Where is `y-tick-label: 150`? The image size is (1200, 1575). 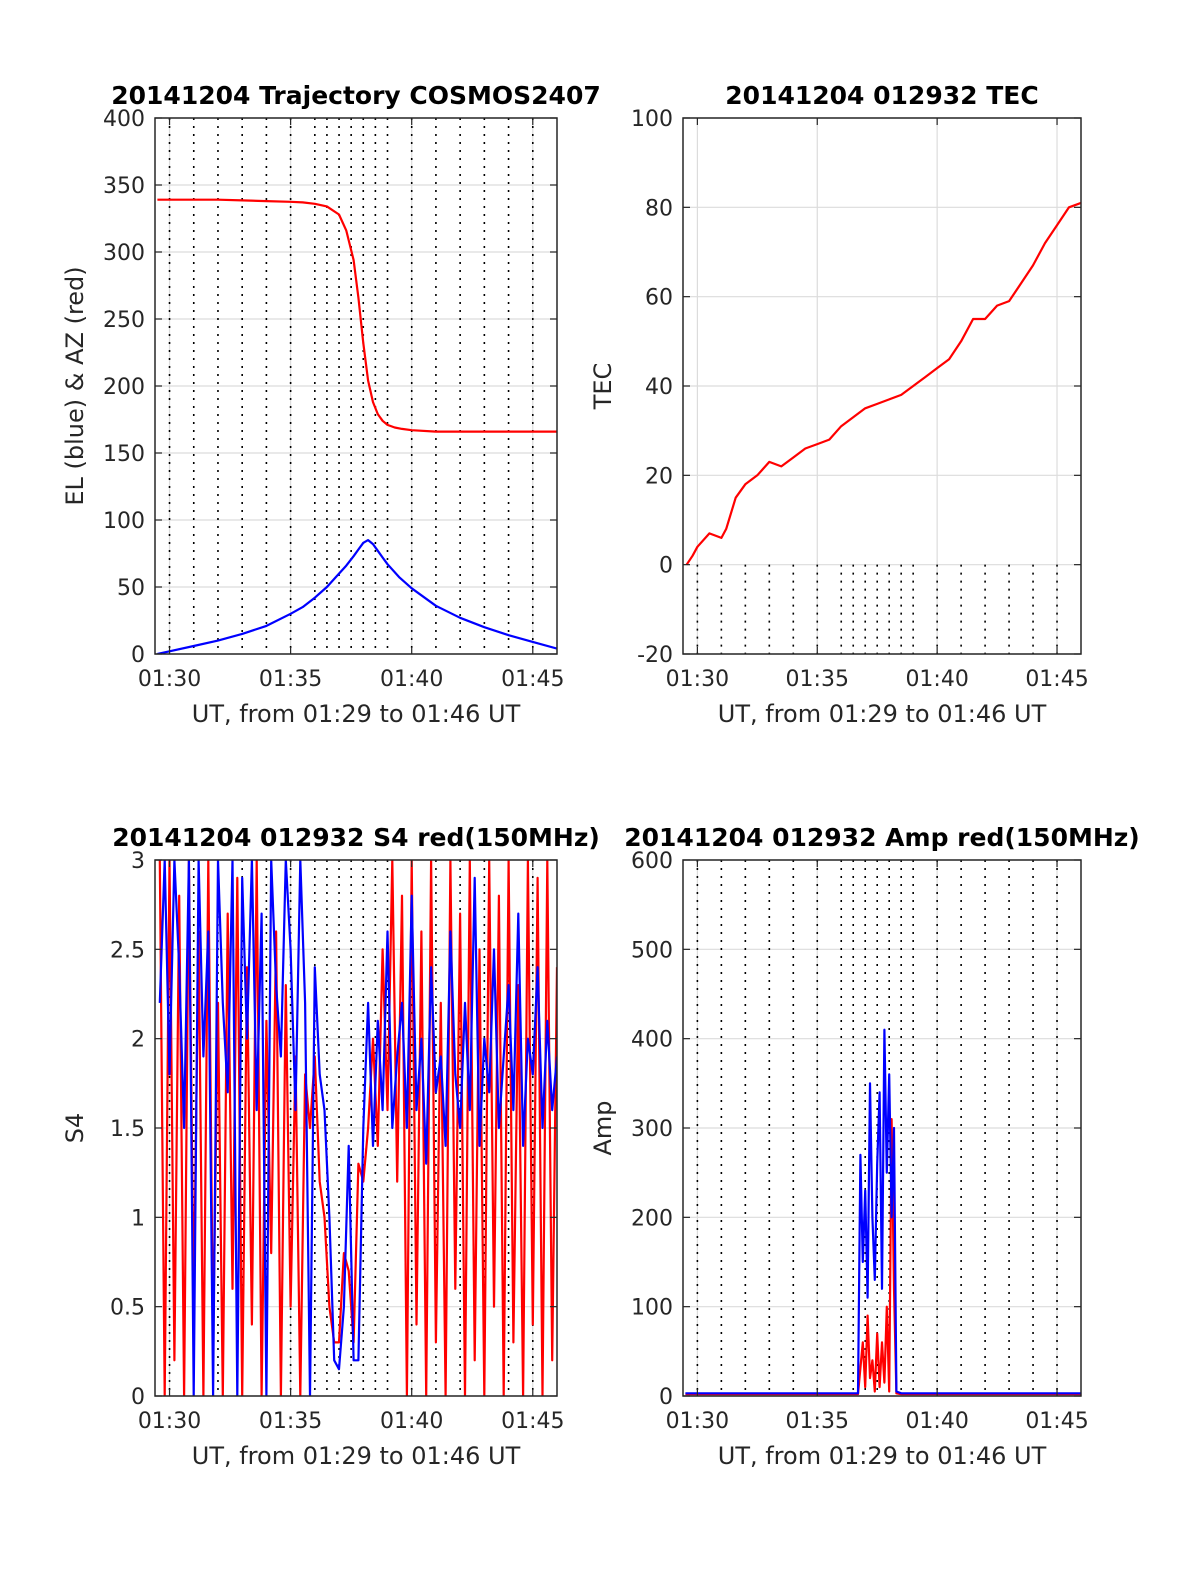 y-tick-label: 150 is located at coordinates (124, 454).